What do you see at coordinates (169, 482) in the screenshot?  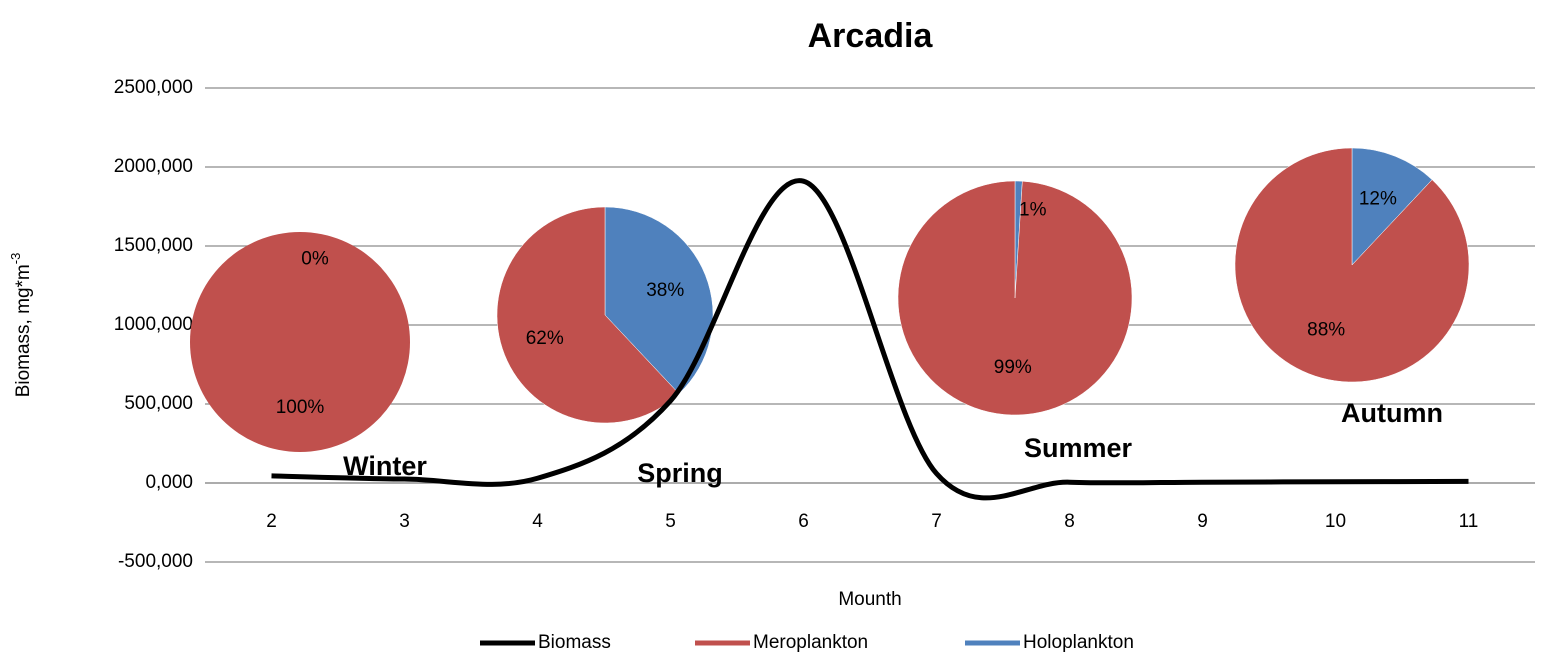 I see `y-tick-label: 0,000` at bounding box center [169, 482].